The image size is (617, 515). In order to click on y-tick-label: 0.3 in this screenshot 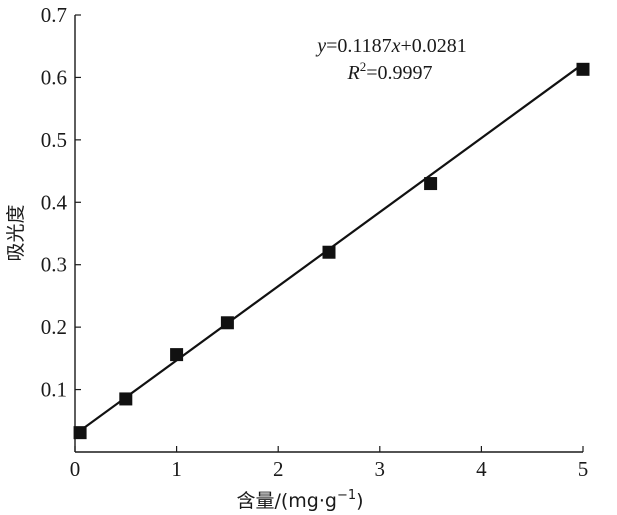, I will do `click(54, 265)`.